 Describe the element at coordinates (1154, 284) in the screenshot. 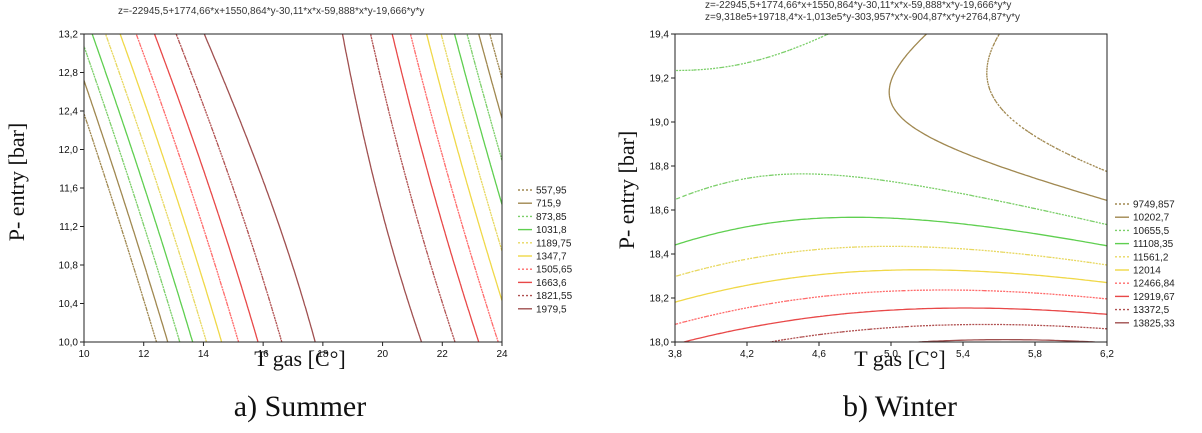

I see `legend-label: 12466,84` at that location.